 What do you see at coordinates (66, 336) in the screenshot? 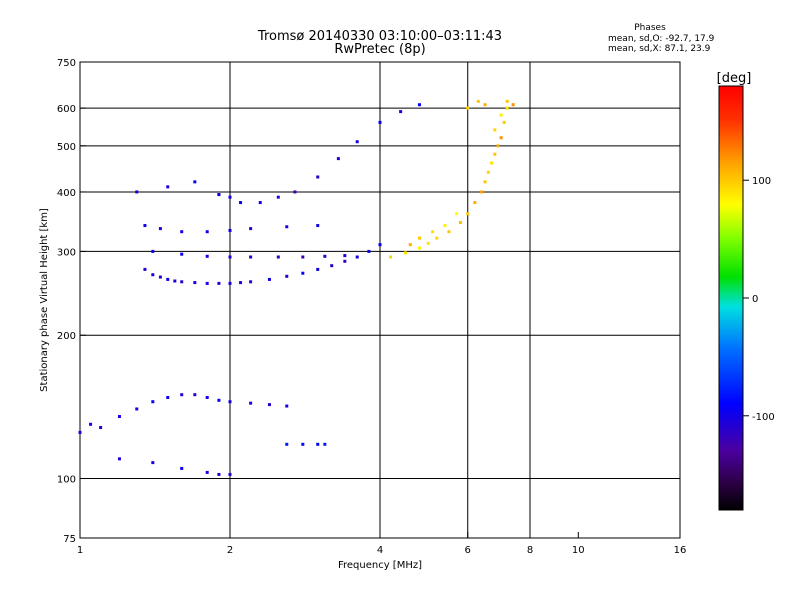
I see `y-tick-label: 200` at bounding box center [66, 336].